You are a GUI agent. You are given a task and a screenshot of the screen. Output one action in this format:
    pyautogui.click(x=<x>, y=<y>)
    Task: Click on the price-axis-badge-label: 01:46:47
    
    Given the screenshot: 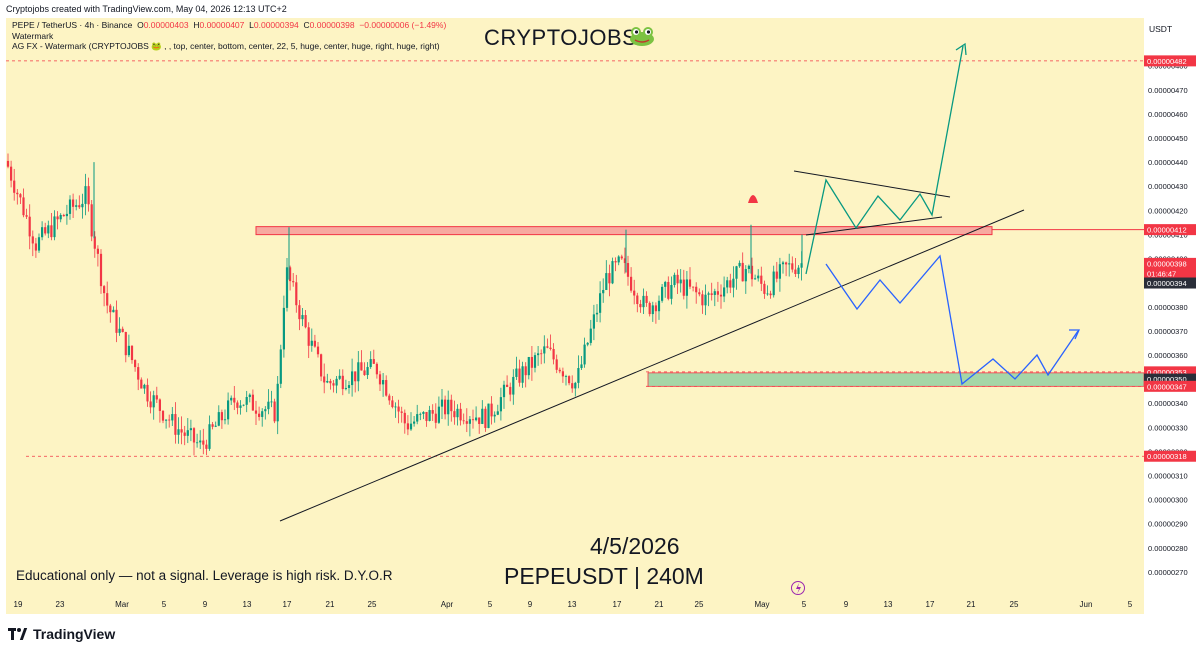 What is the action you would take?
    pyautogui.click(x=1161, y=273)
    